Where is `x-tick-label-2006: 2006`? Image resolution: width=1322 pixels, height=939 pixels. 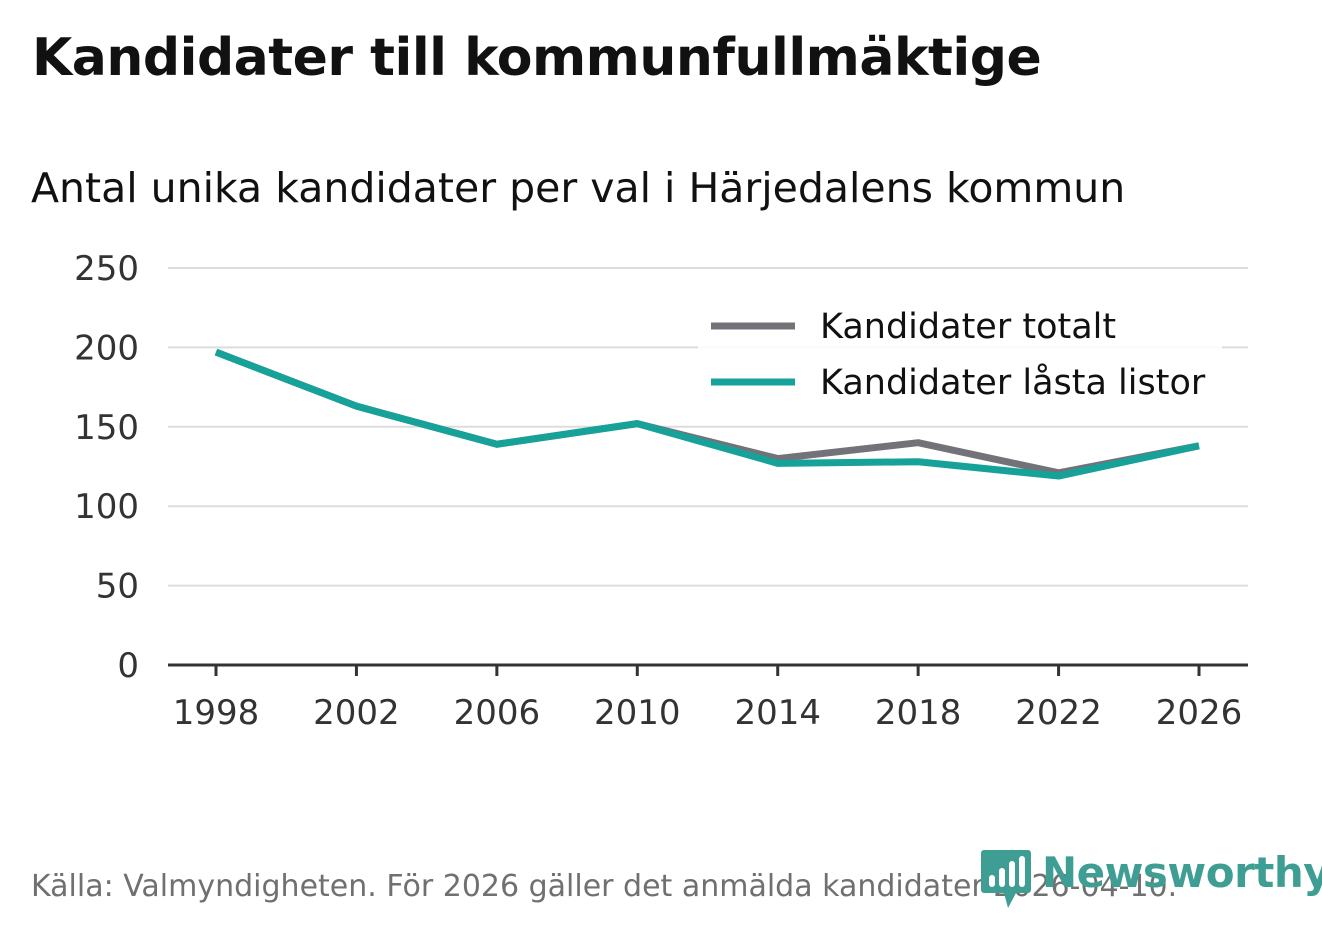
x-tick-label-2006: 2006 is located at coordinates (497, 713).